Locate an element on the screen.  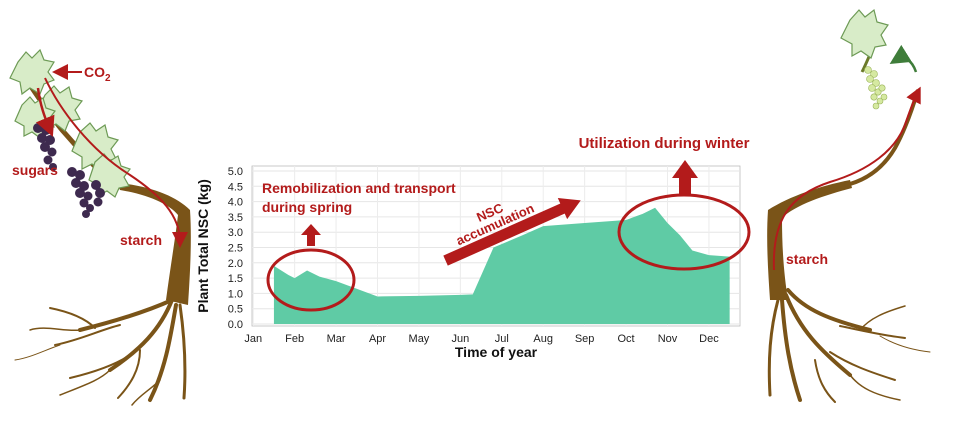
x-tick-label: Apr is located at coordinates (377, 339).